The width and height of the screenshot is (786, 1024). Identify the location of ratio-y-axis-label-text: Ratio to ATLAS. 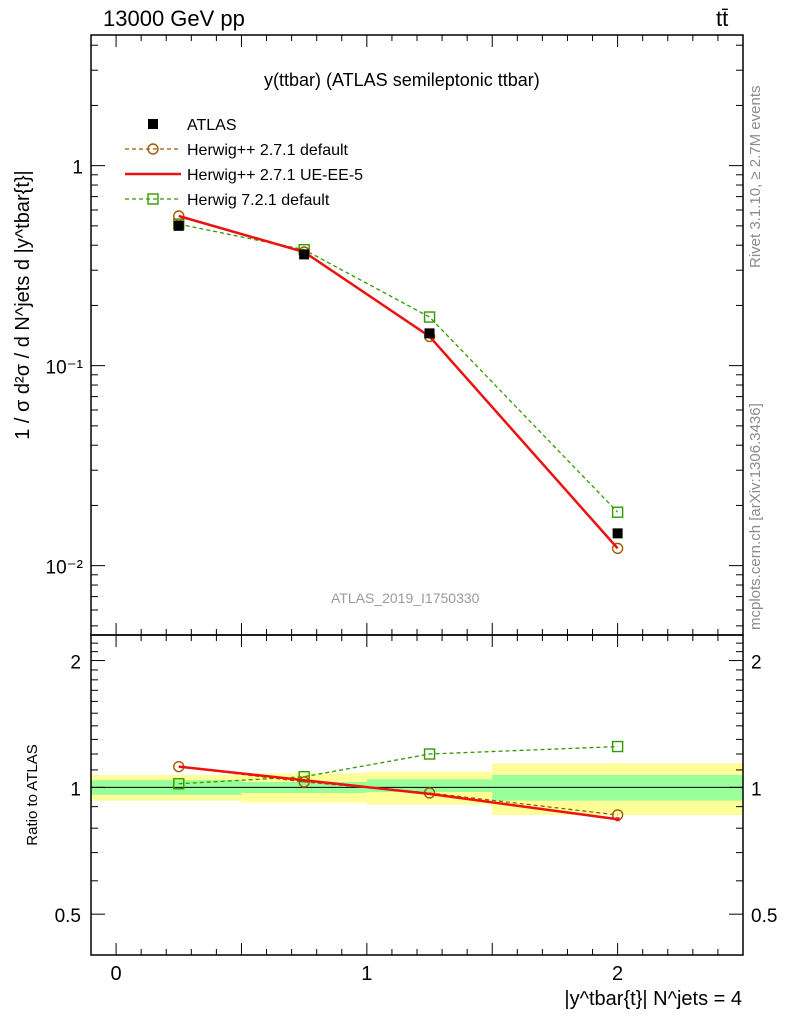
(32, 795).